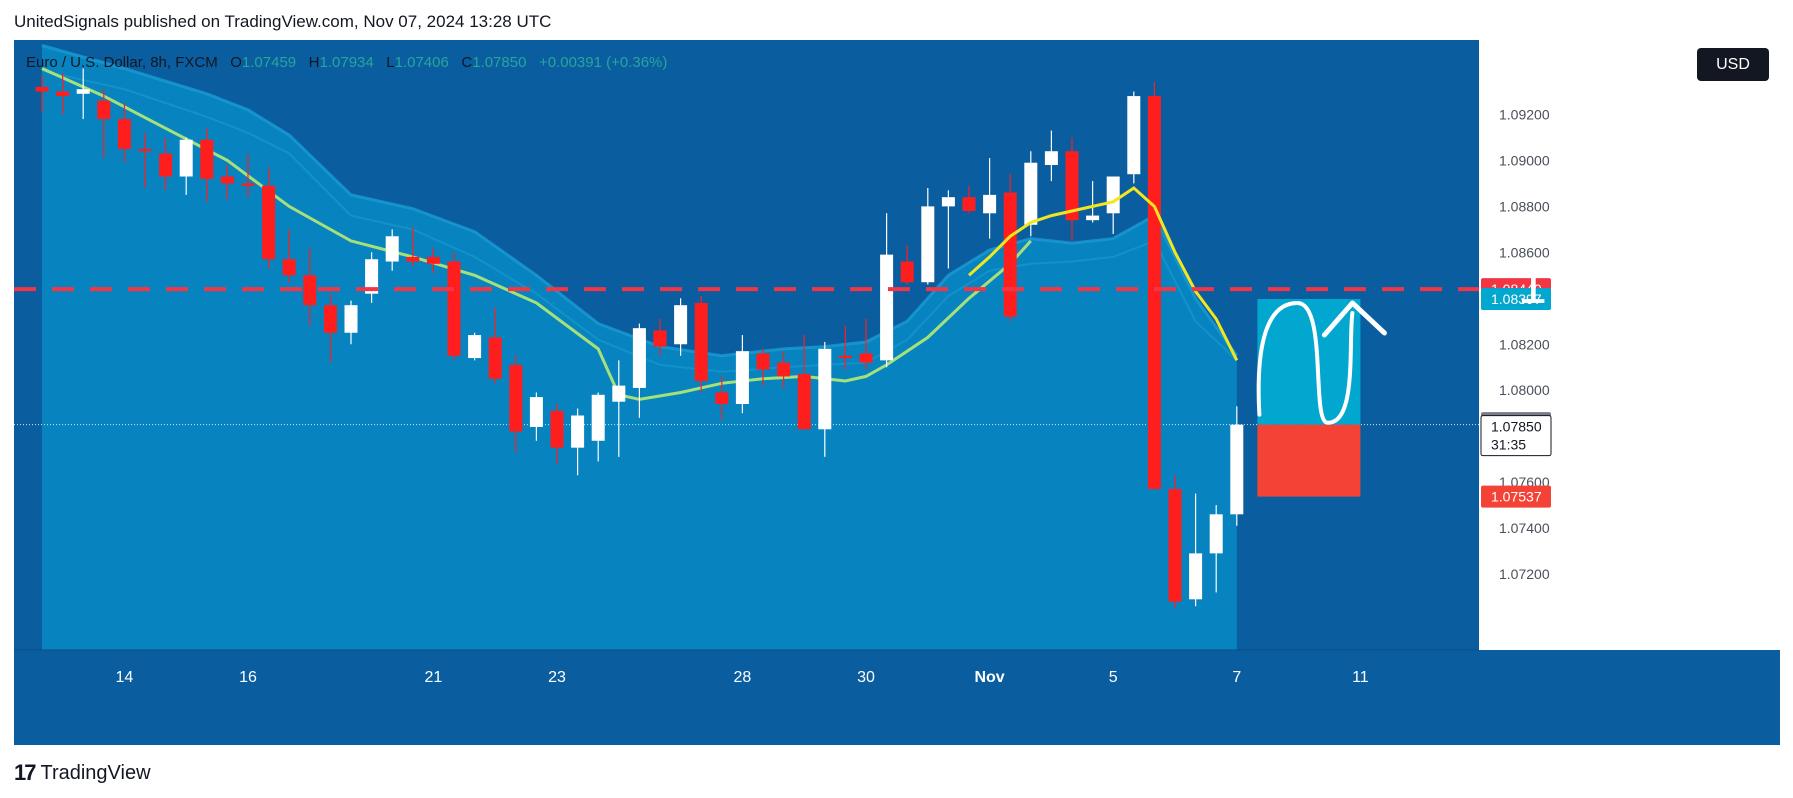 The width and height of the screenshot is (1793, 798). Describe the element at coordinates (248, 677) in the screenshot. I see `time-tick-label: 16` at that location.